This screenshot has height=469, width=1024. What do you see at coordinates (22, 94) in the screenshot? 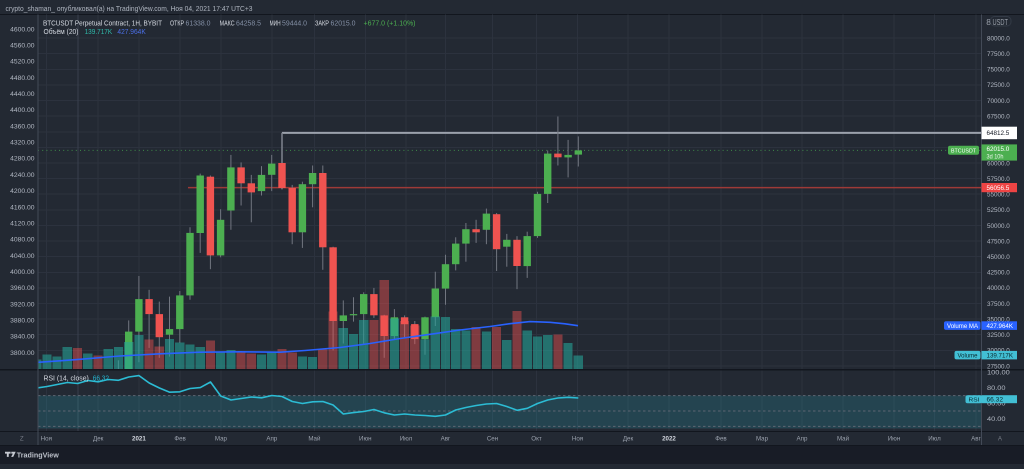
I see `svg-text: 4440.00` at bounding box center [22, 94].